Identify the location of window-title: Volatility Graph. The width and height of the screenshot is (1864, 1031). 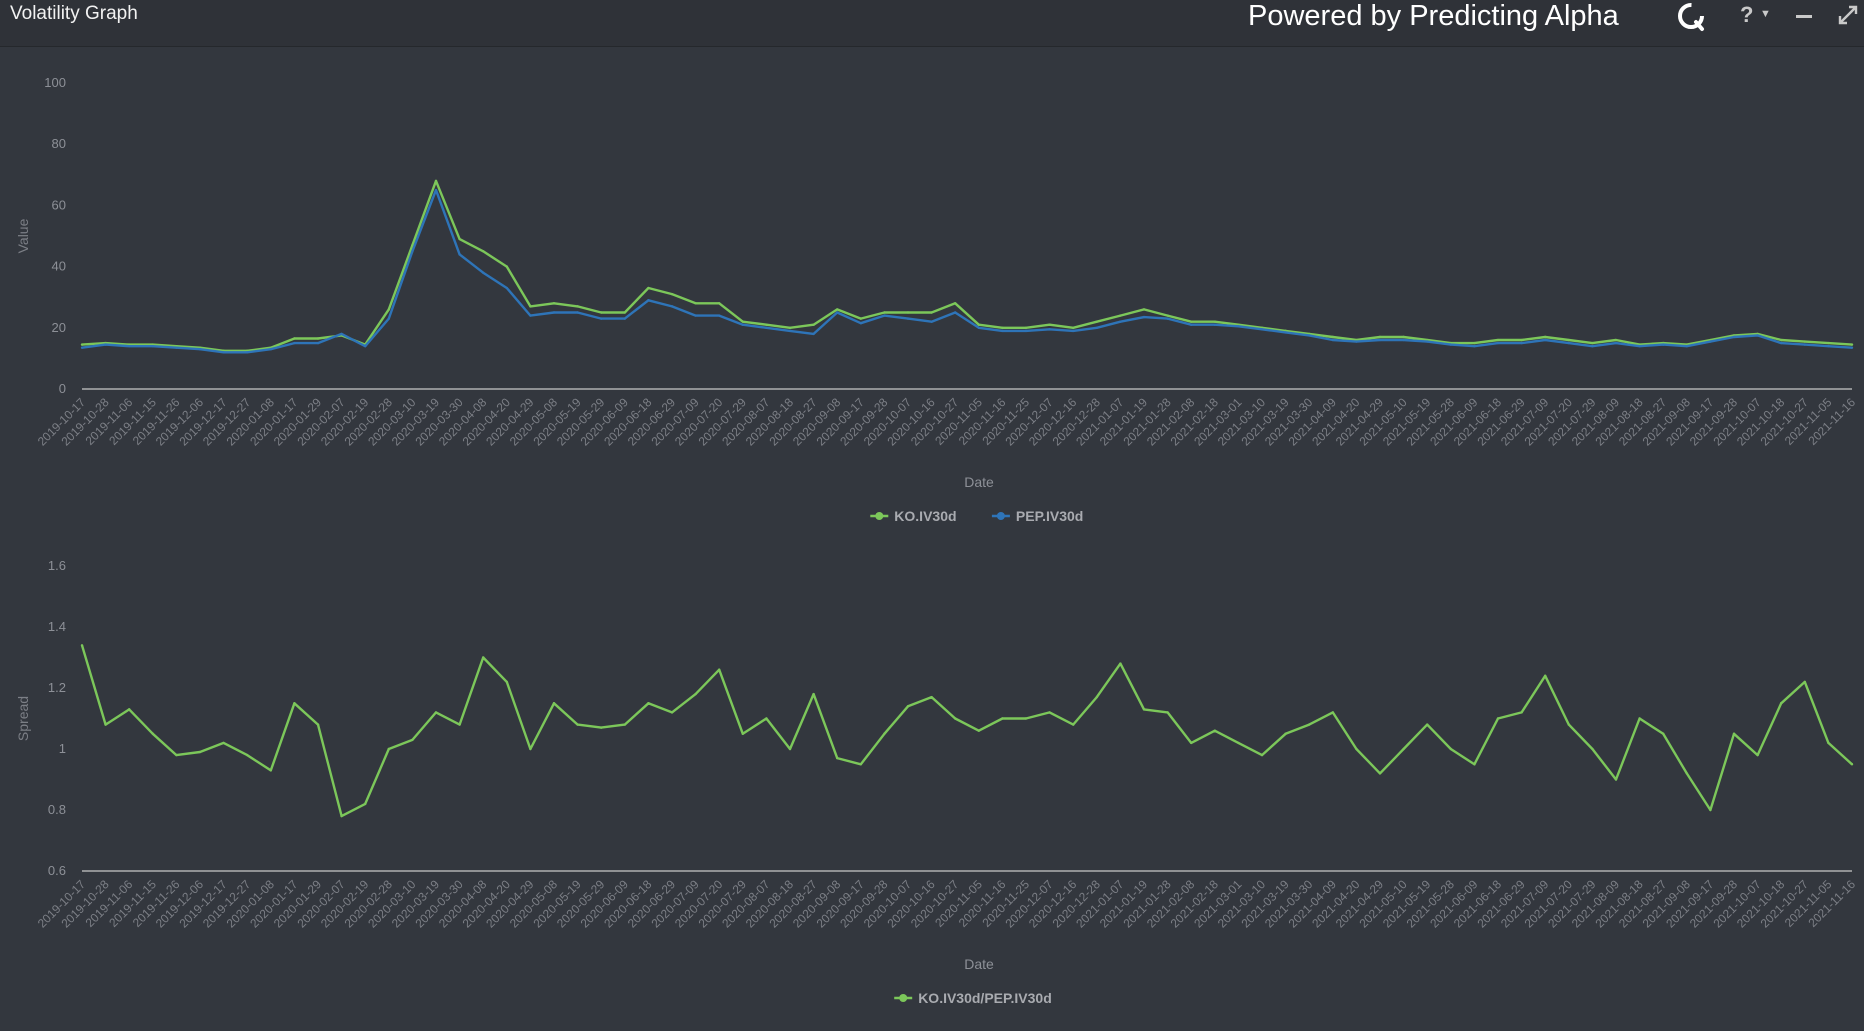
(74, 13).